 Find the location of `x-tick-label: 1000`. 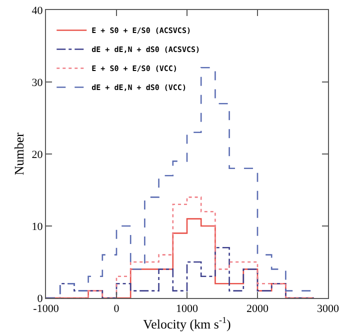

x-tick-label: 1000 is located at coordinates (187, 309).